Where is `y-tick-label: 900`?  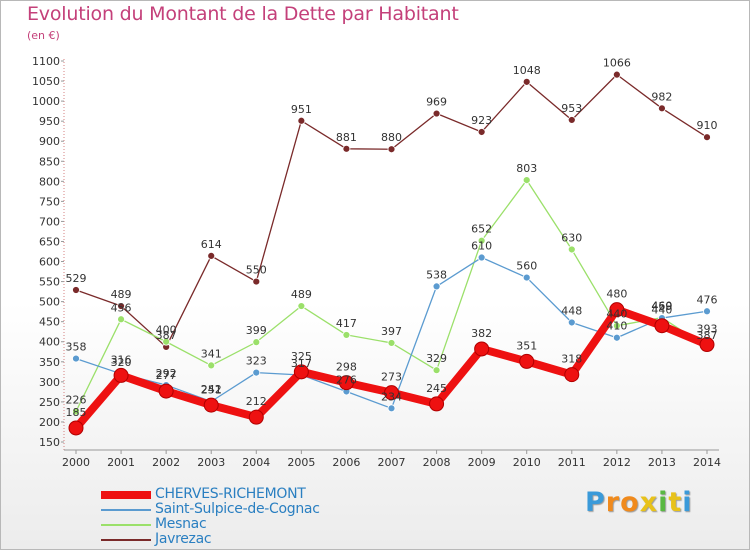
y-tick-label: 900 is located at coordinates (49, 141).